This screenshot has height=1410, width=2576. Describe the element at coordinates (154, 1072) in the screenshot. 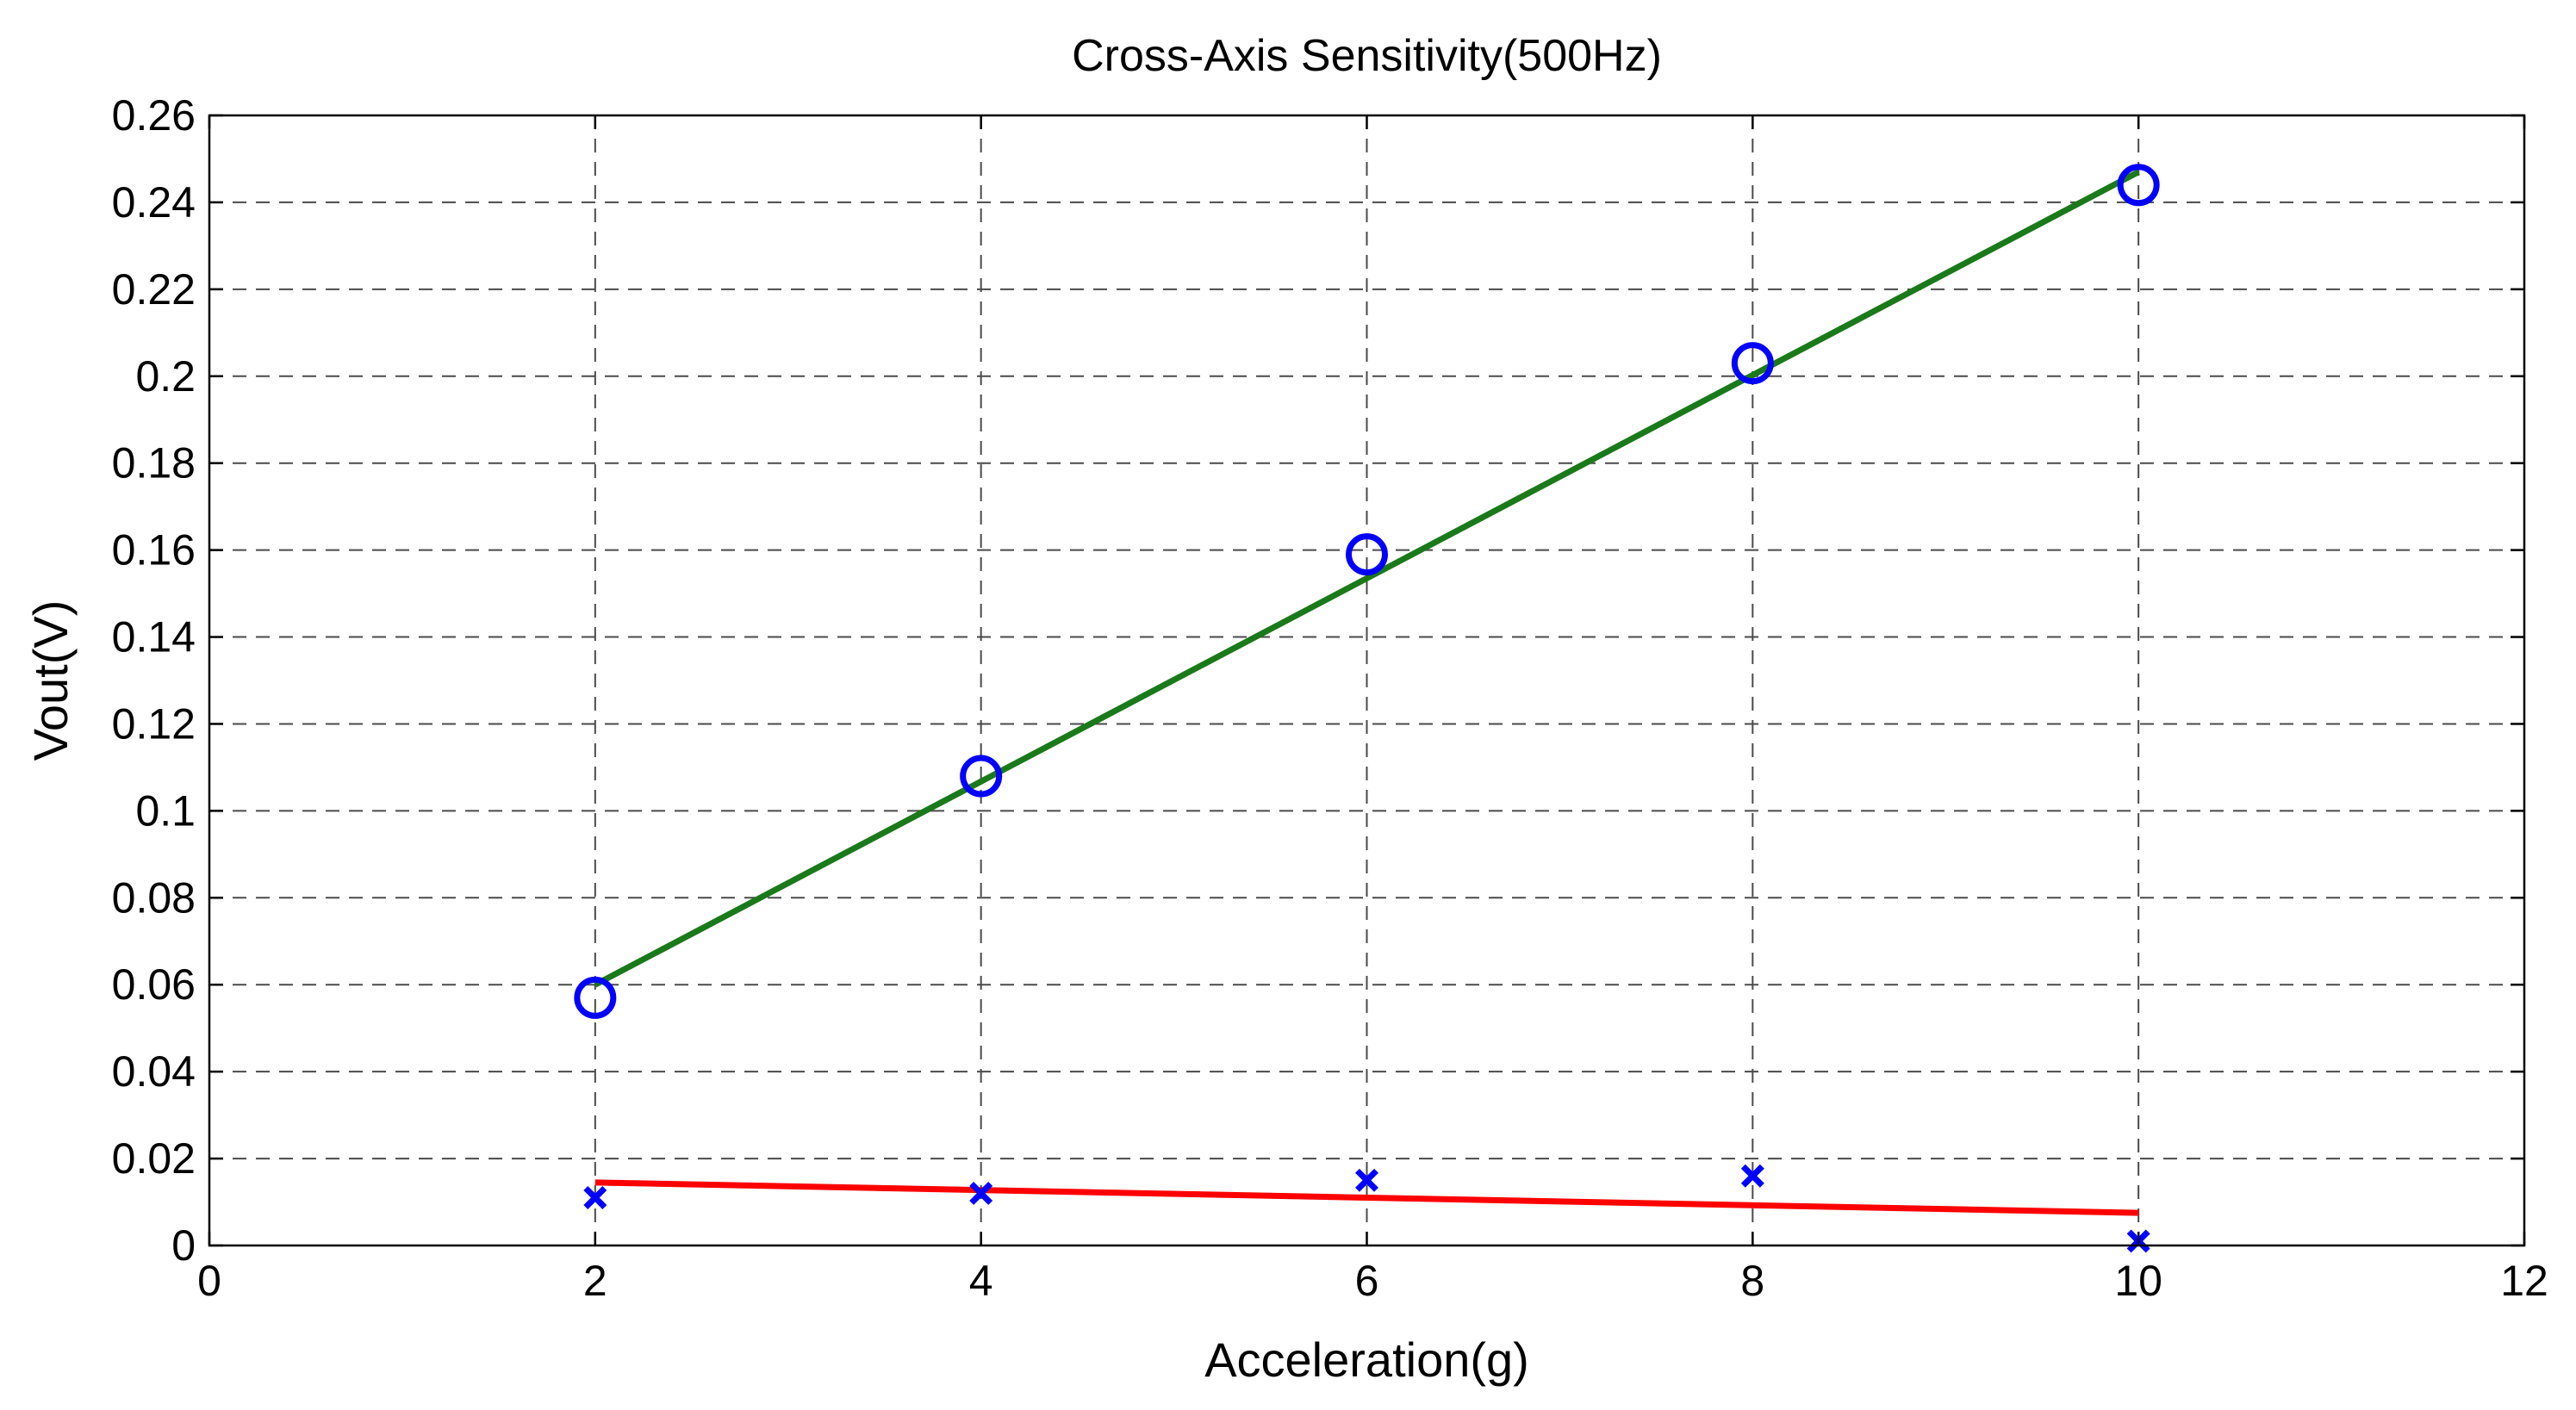

I see `y-tick-label: 0.04` at that location.